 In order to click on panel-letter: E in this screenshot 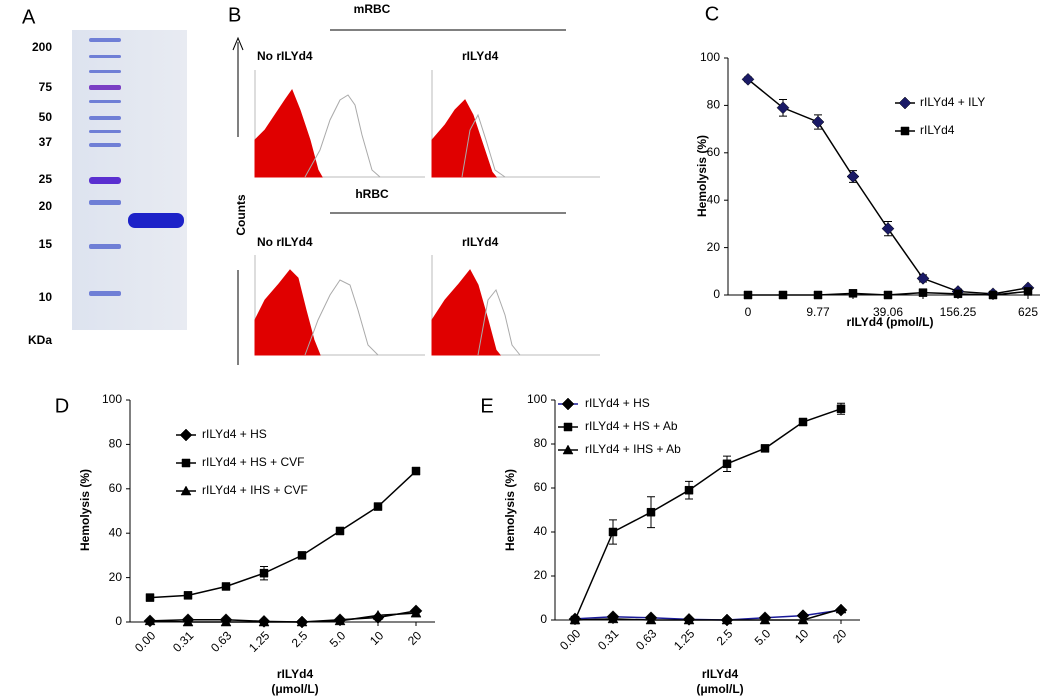, I will do `click(486, 406)`.